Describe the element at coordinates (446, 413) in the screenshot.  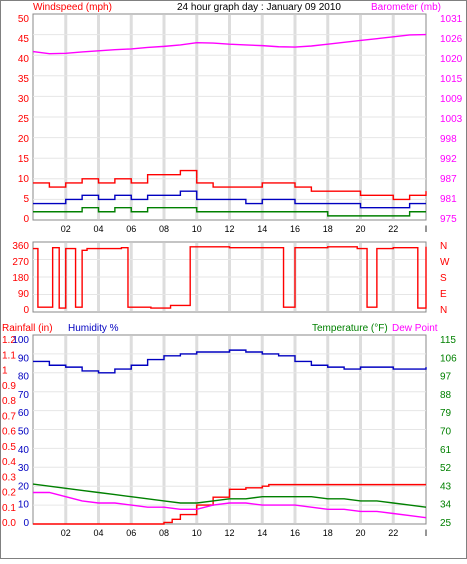
I see `y-tick-temperature: 79` at that location.